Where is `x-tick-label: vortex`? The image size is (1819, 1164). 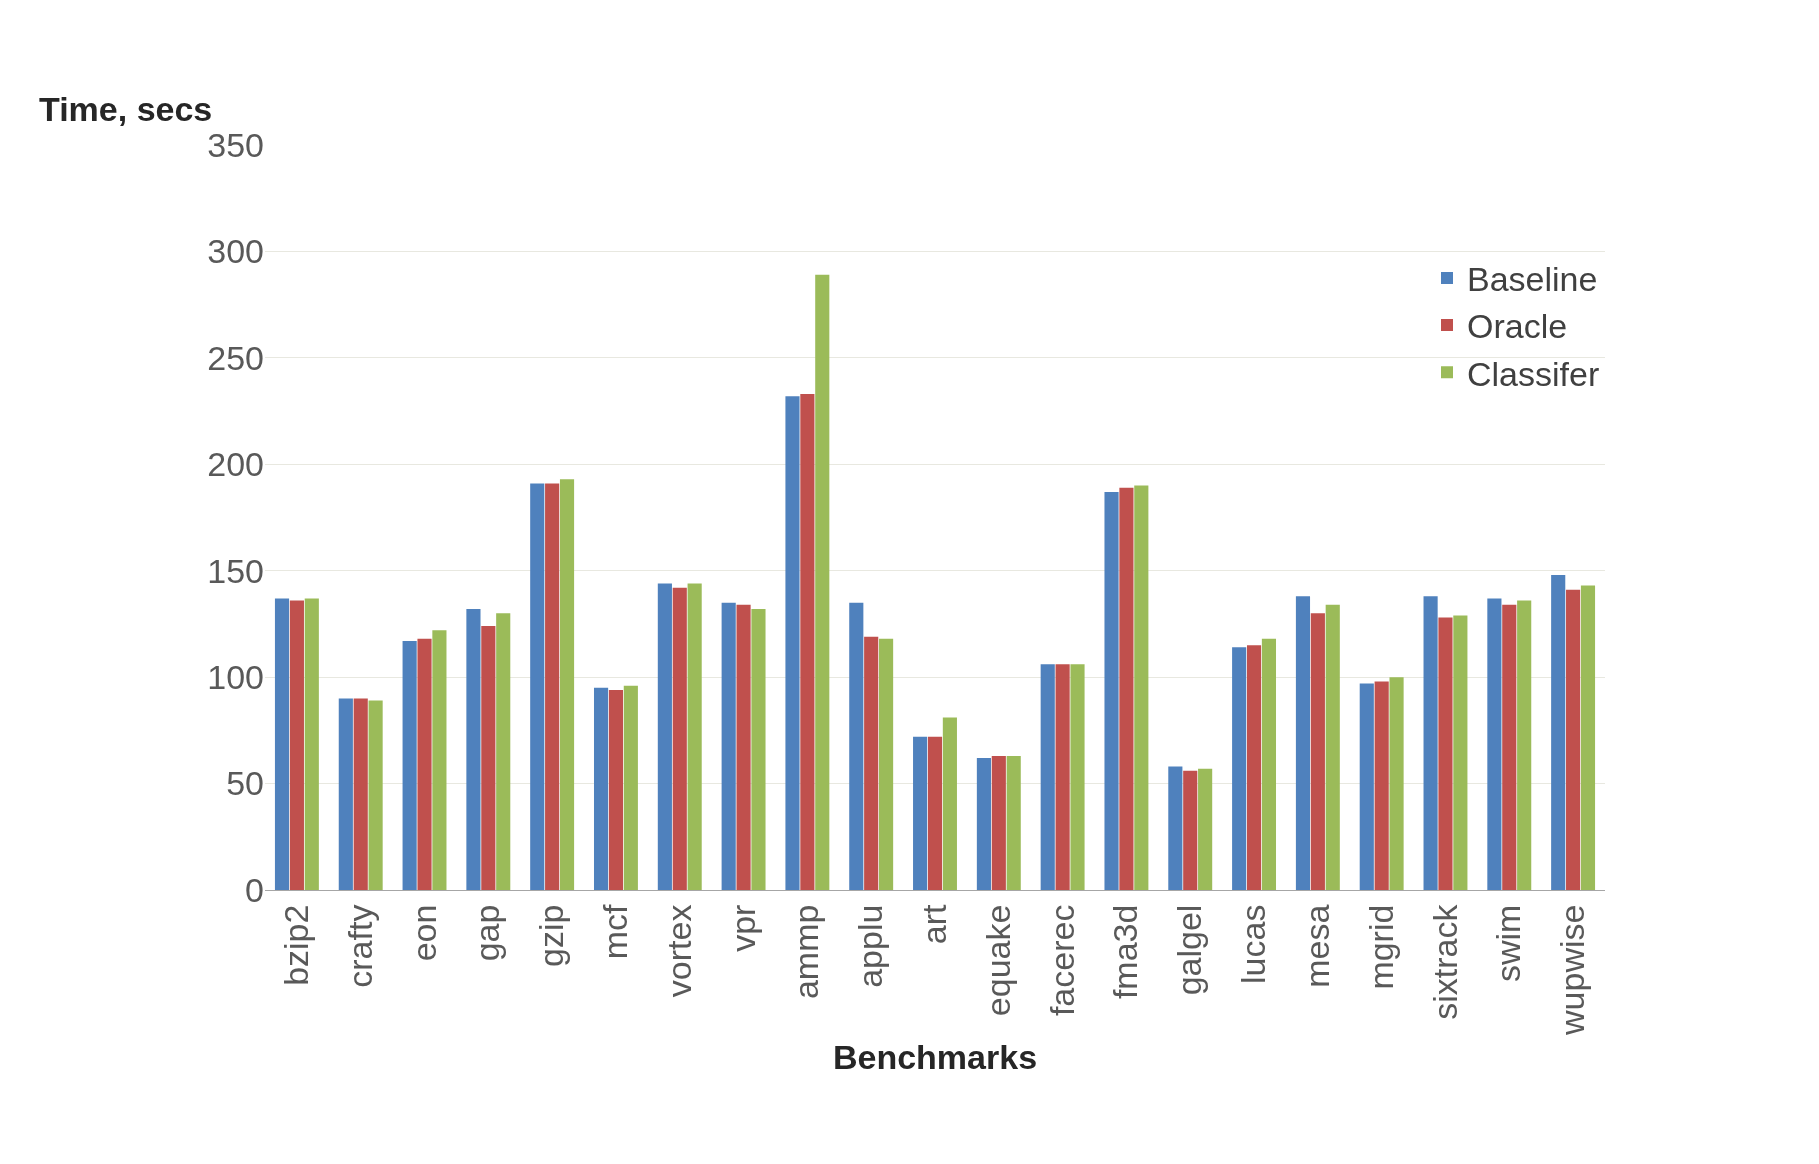 x-tick-label: vortex is located at coordinates (678, 951).